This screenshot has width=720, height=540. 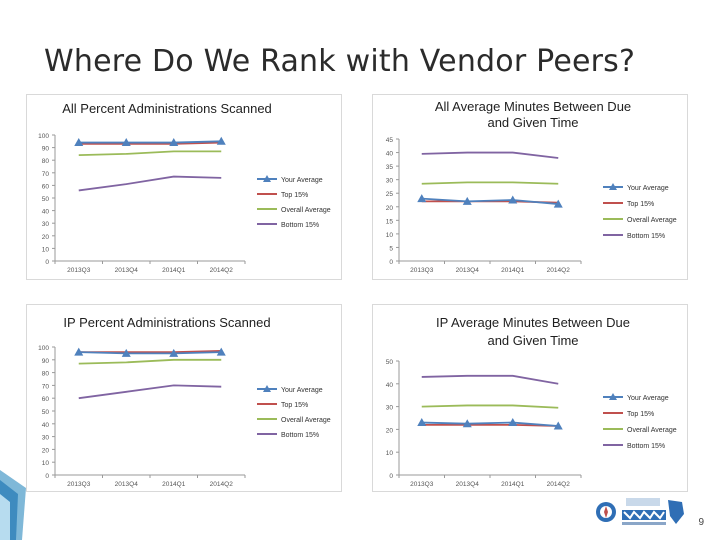 I want to click on chart-title: All Percent Administrations Scanned, so click(x=167, y=108).